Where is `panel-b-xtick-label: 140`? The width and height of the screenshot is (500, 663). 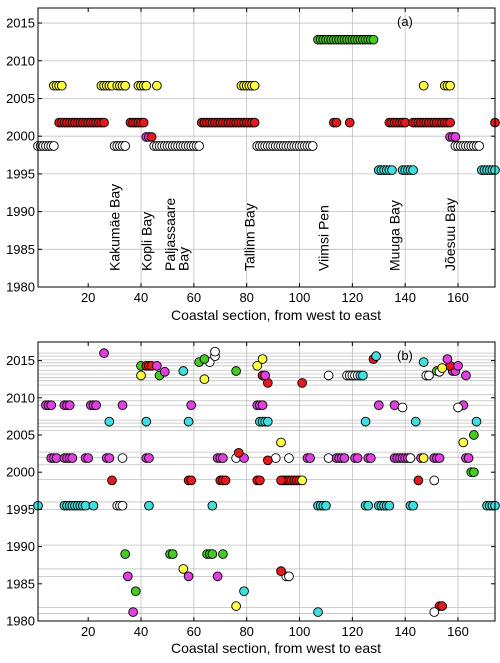
panel-b-xtick-label: 140 is located at coordinates (405, 631).